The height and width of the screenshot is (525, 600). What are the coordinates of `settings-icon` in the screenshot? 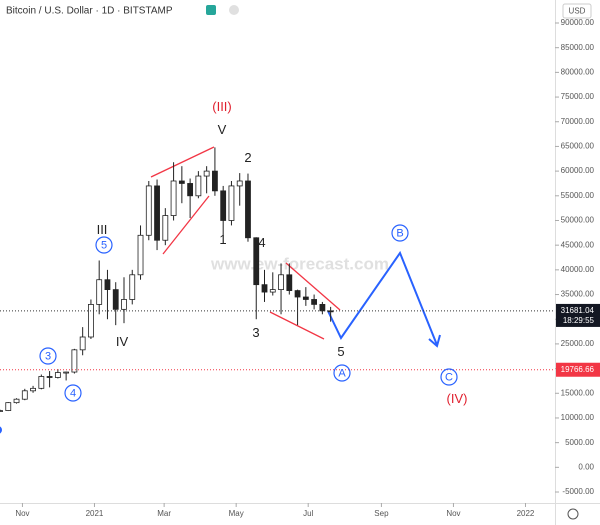 It's located at (573, 514).